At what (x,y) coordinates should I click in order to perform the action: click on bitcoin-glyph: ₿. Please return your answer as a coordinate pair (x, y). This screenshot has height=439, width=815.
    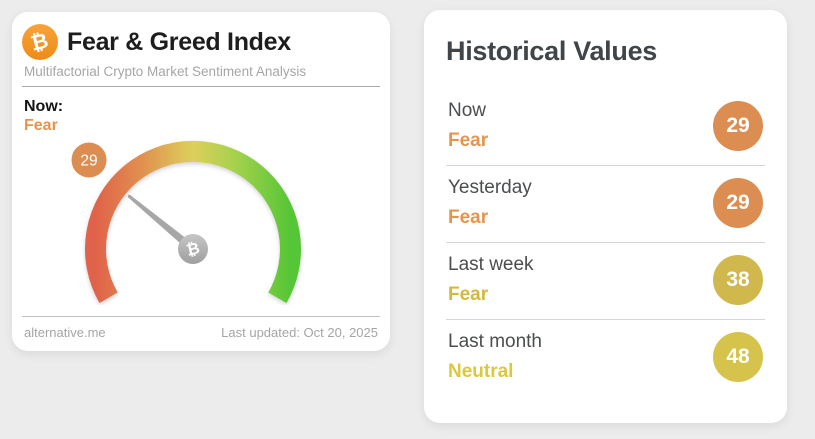
    Looking at the image, I should click on (40, 41).